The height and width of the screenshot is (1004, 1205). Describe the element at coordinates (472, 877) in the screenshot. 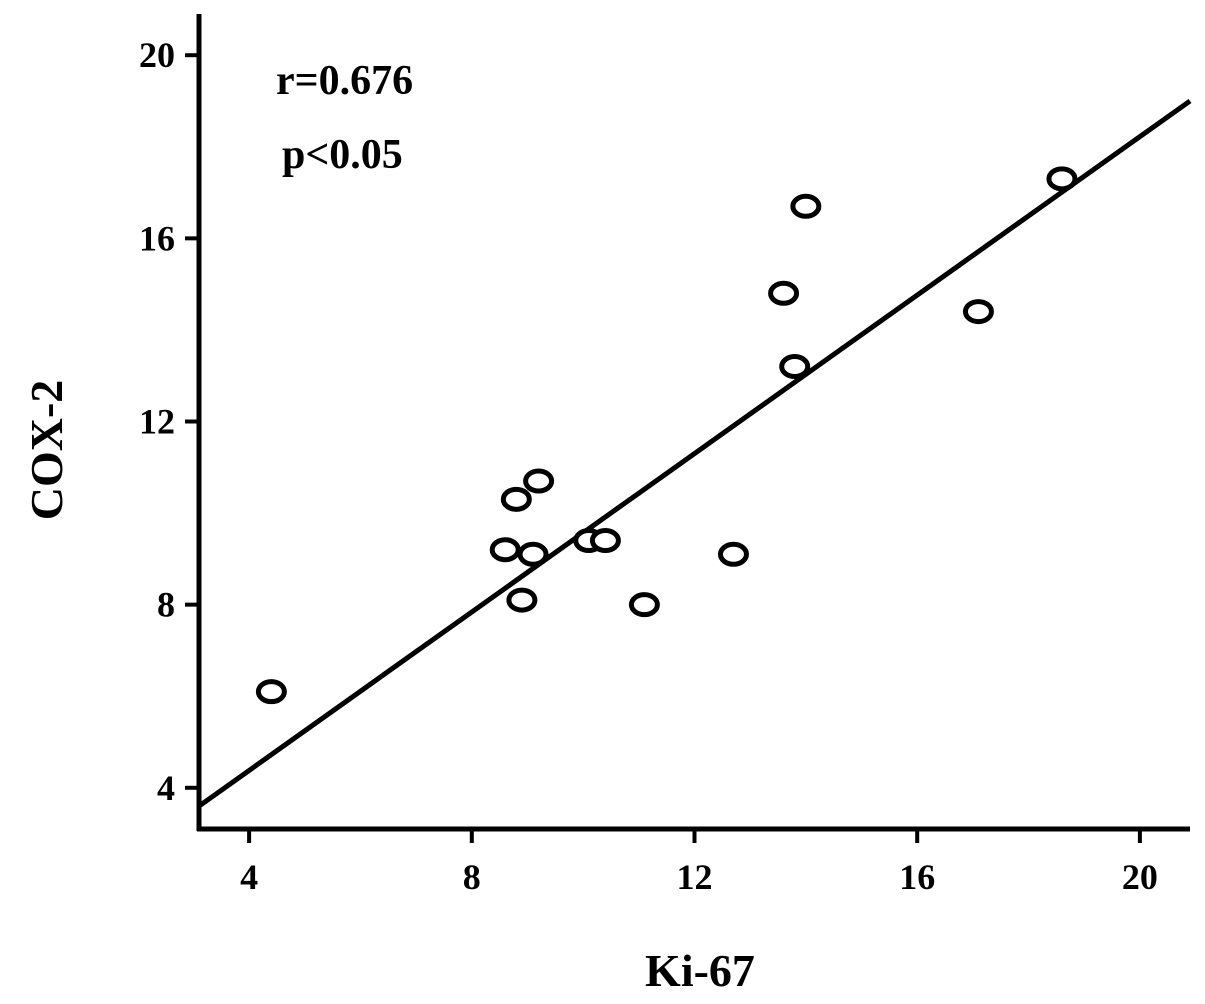

I see `x-tick-label: 8` at that location.